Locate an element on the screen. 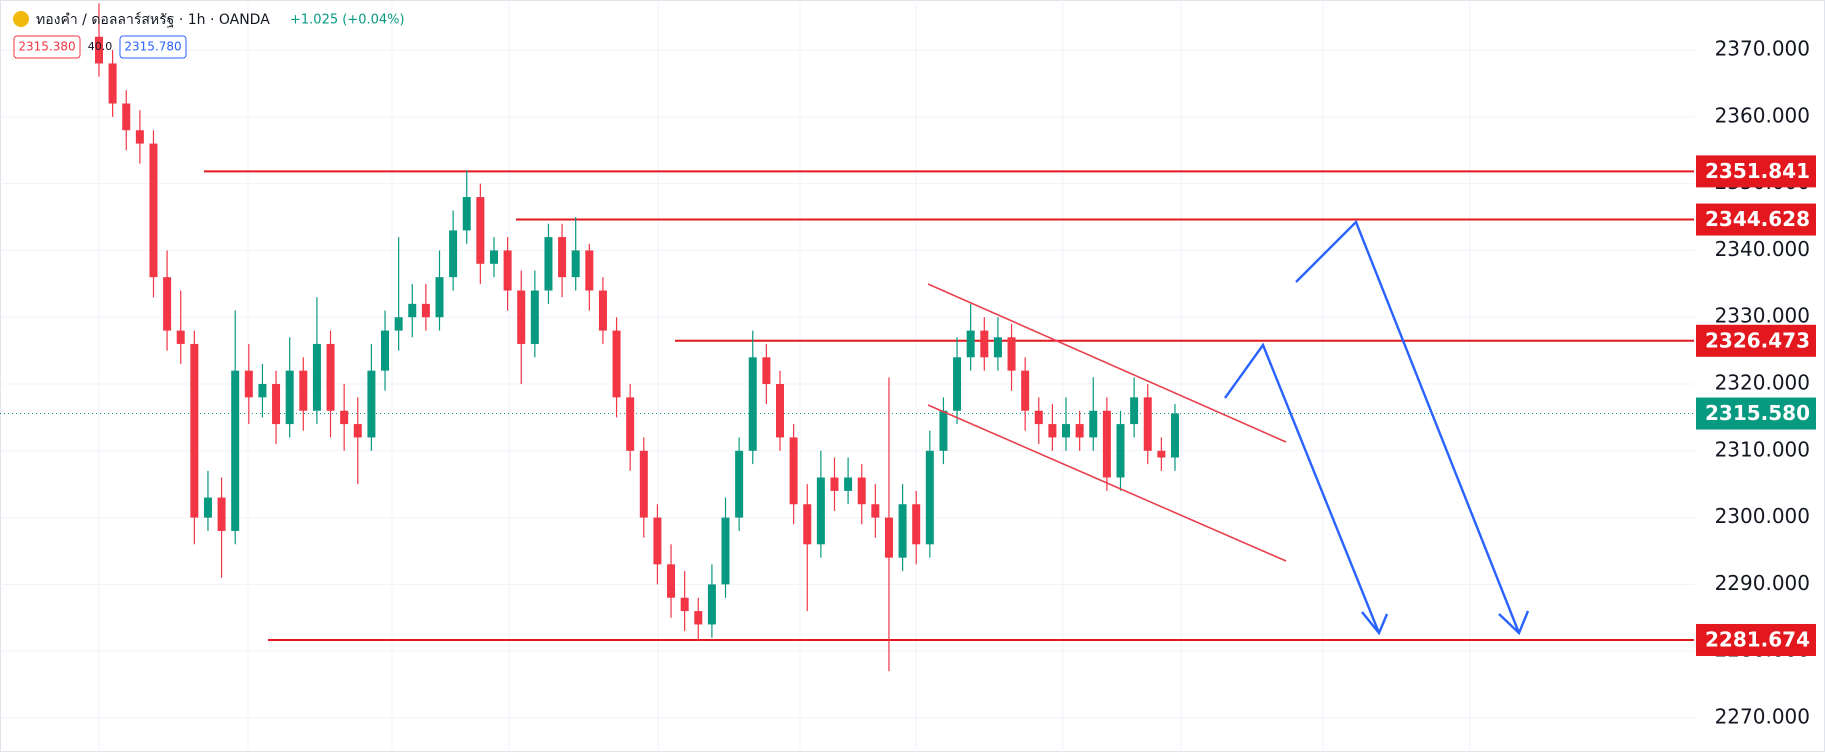 This screenshot has height=752, width=1825. level-label: 2351.841 is located at coordinates (1757, 171).